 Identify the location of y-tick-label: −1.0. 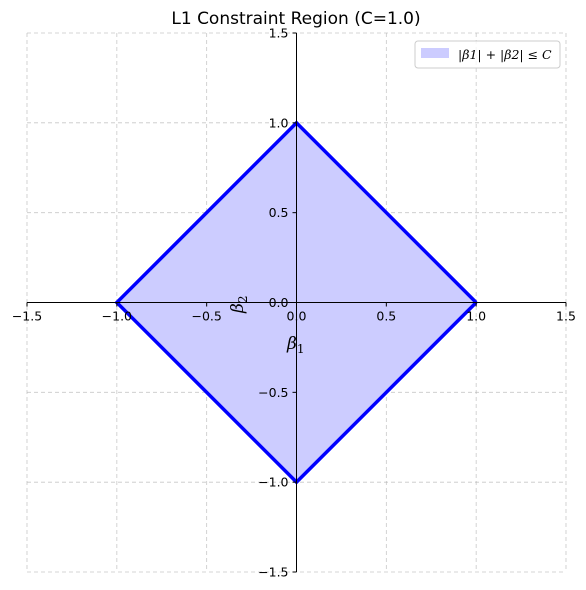
(273, 482).